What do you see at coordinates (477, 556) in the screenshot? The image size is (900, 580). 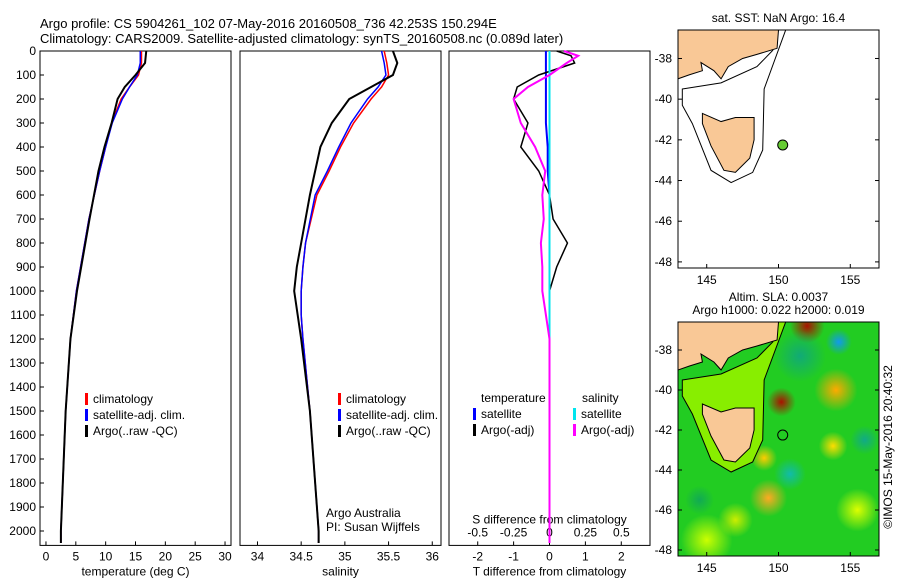 I see `x-tick-label: -2` at bounding box center [477, 556].